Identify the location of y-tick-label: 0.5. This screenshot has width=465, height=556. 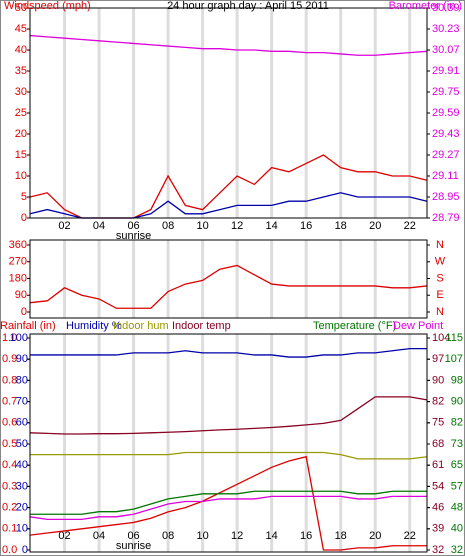
(9, 444).